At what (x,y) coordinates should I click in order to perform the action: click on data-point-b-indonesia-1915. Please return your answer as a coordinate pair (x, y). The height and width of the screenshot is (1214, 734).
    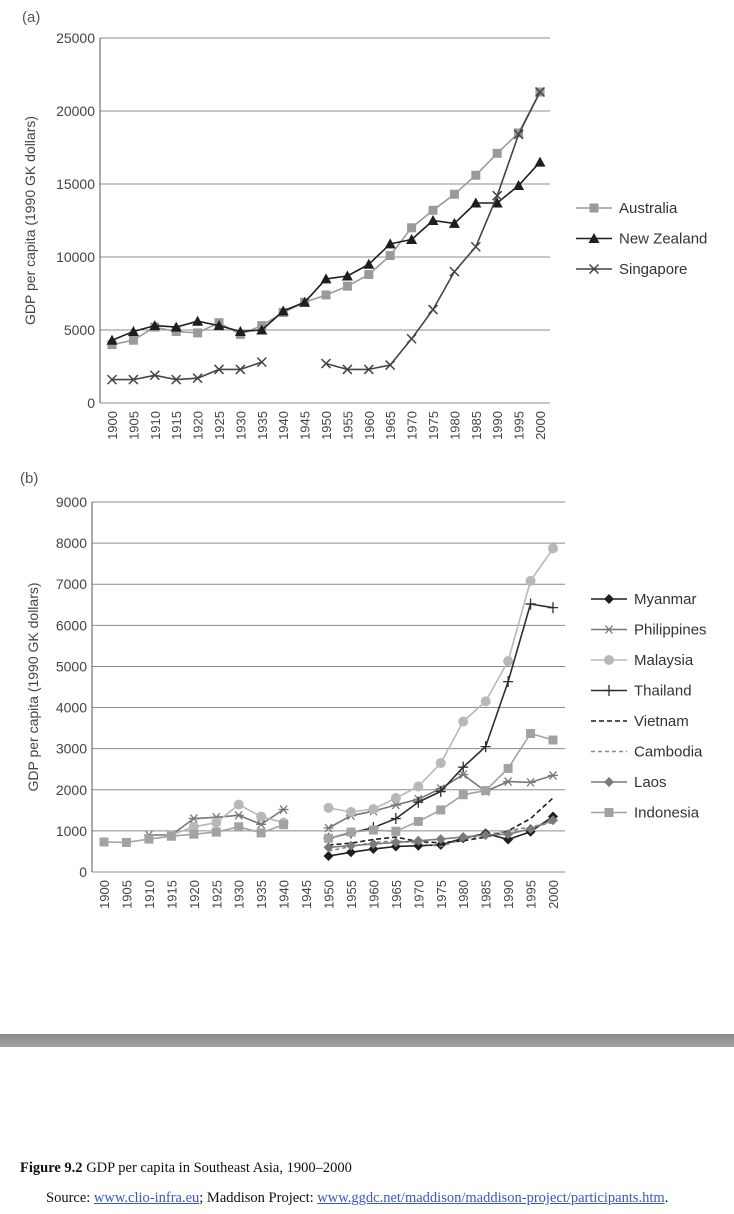
    Looking at the image, I should click on (171, 836).